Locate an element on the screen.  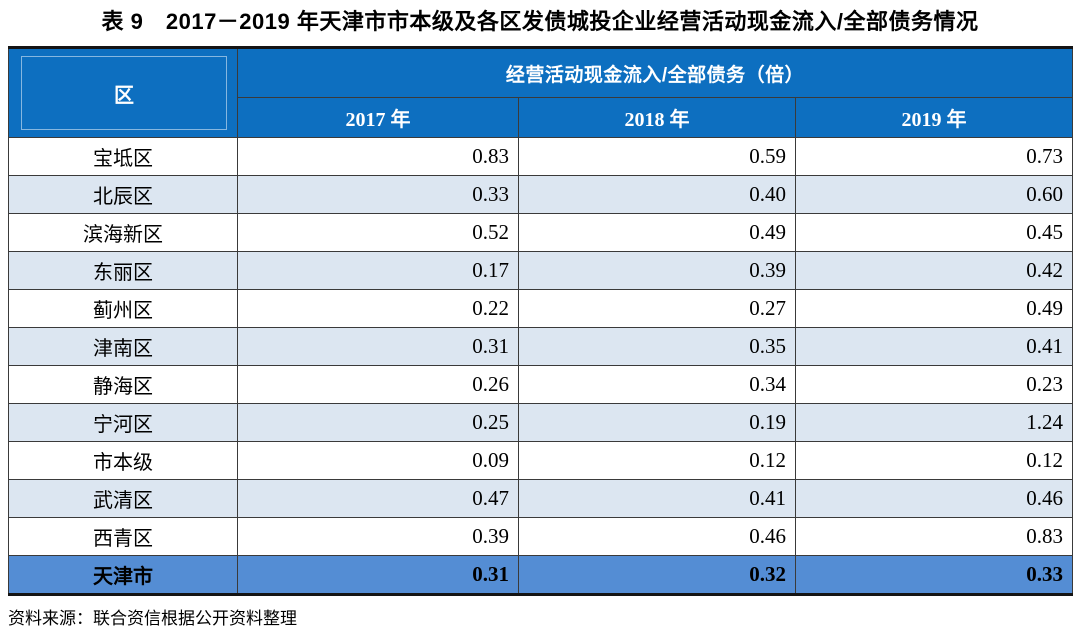
region-cell: 宝坻区 is located at coordinates (123, 156).